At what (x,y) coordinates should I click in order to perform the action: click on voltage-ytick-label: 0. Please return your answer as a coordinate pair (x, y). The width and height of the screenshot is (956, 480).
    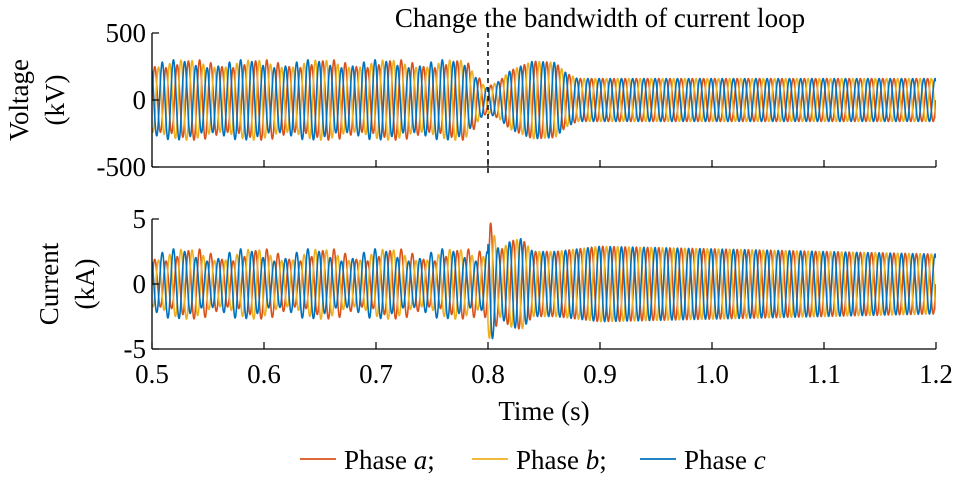
    Looking at the image, I should click on (140, 100).